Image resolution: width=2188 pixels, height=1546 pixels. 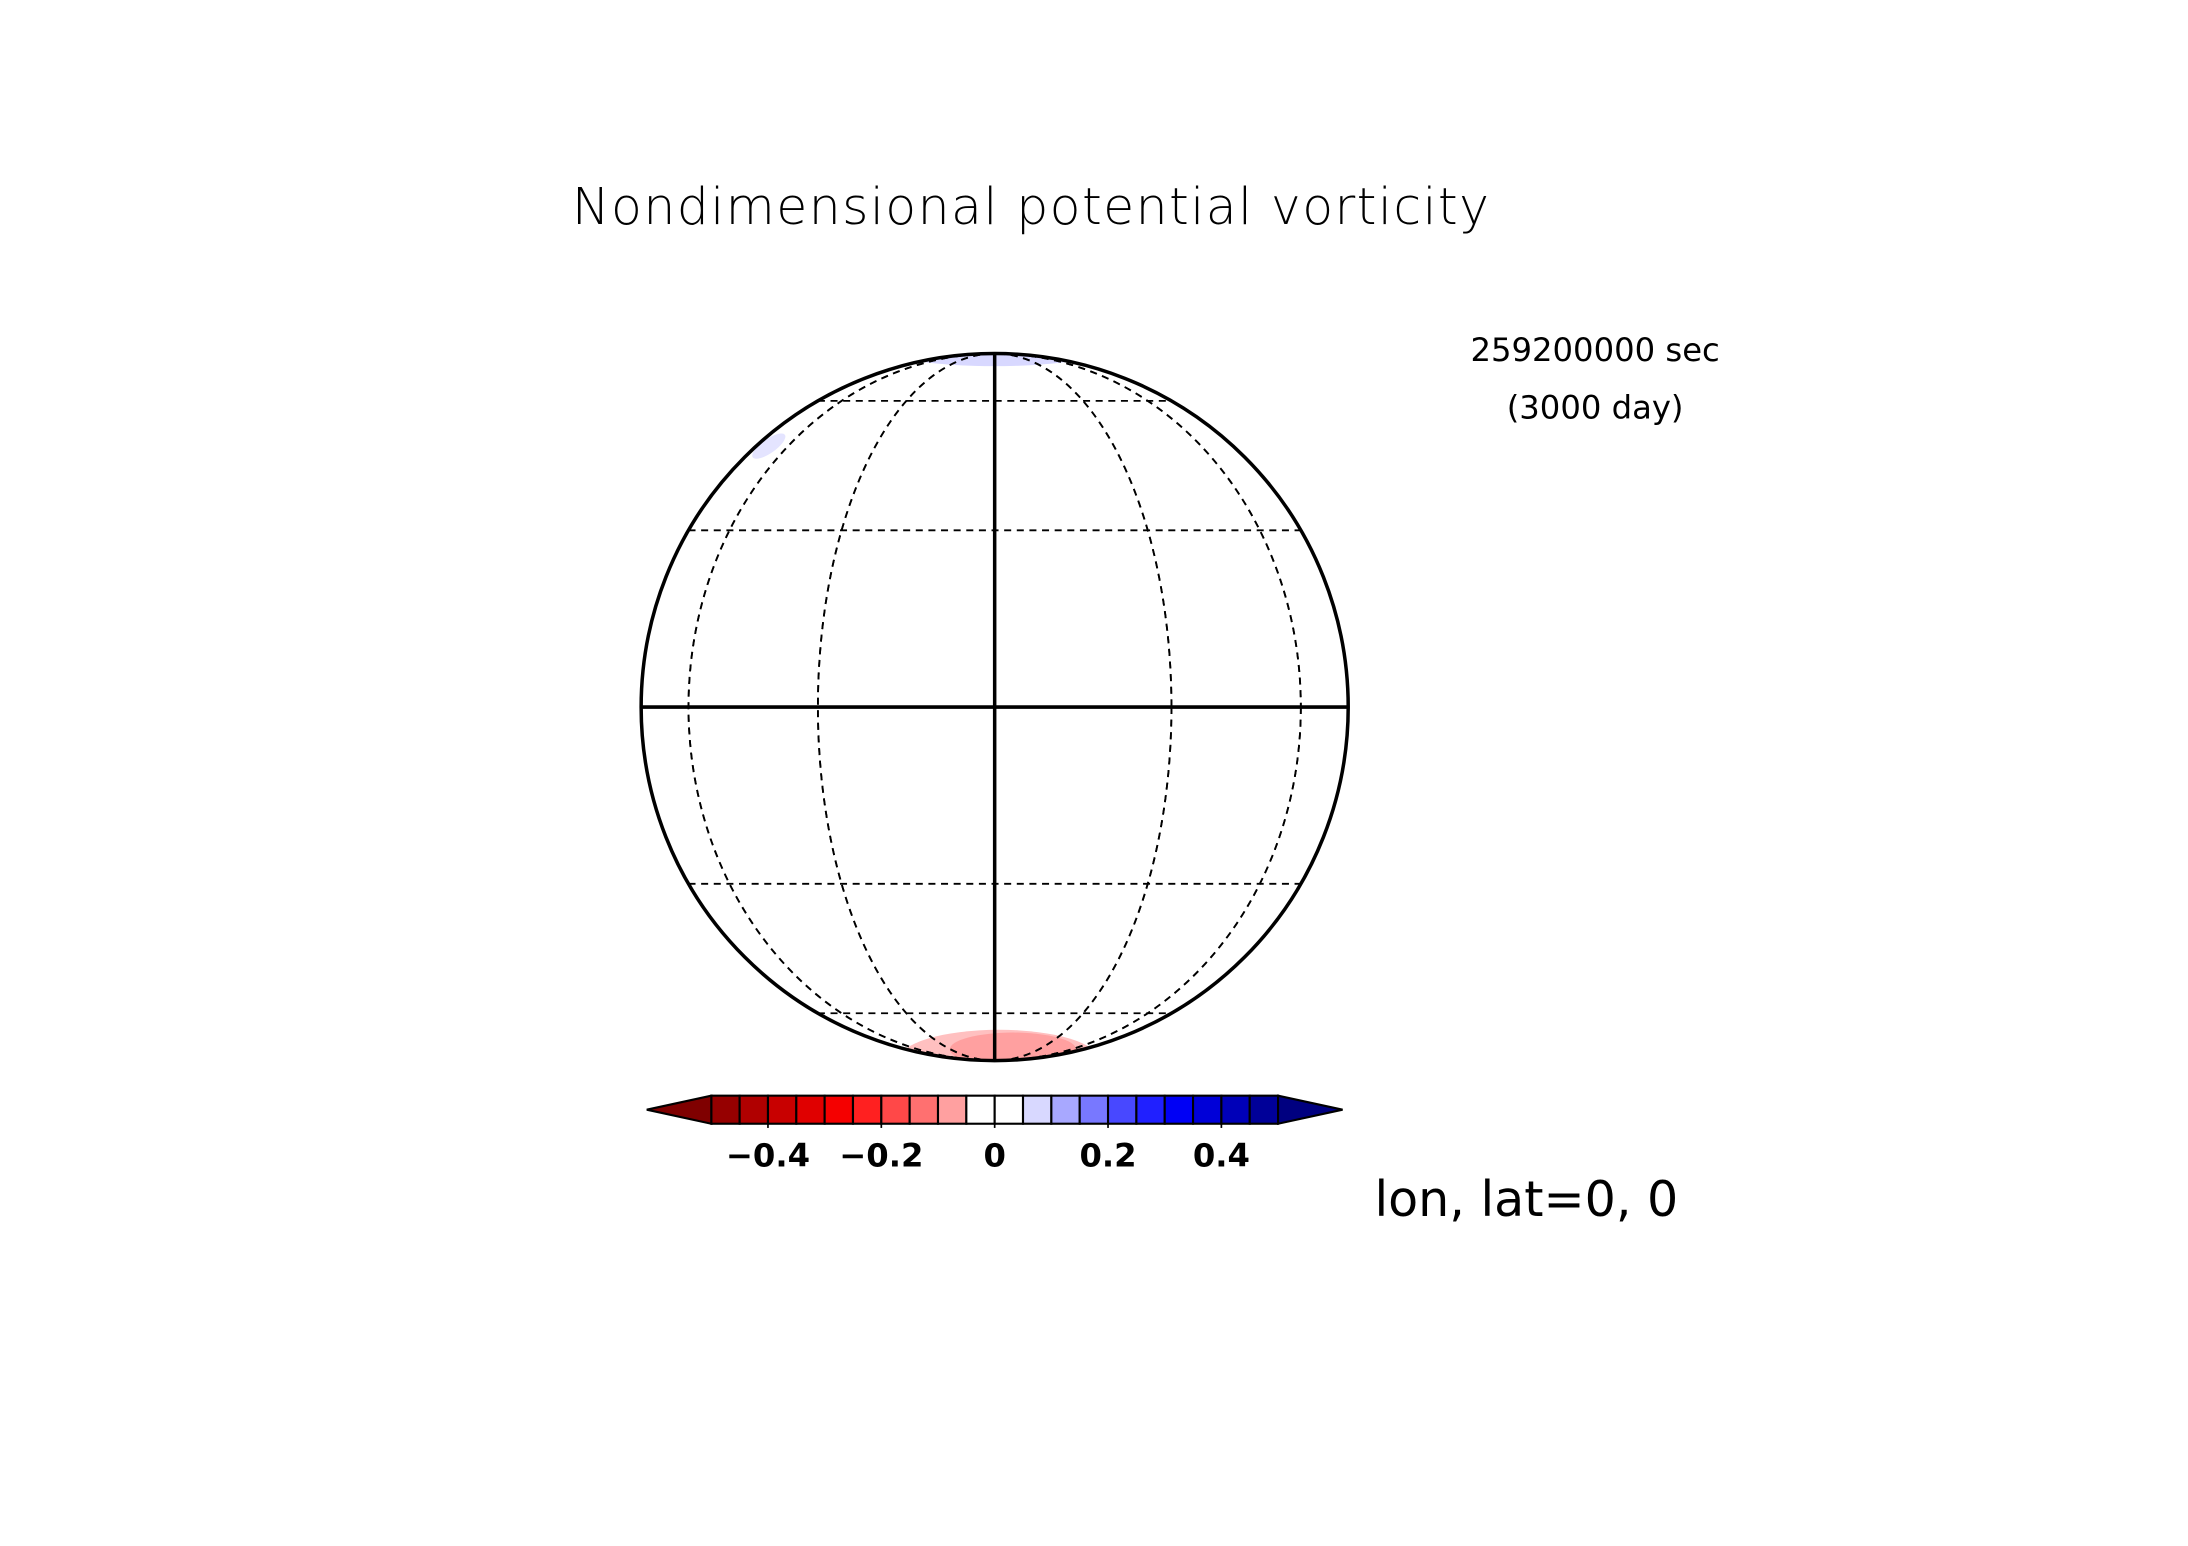 What do you see at coordinates (1107, 1155) in the screenshot?
I see `colorbar-tick-label: 0.2` at bounding box center [1107, 1155].